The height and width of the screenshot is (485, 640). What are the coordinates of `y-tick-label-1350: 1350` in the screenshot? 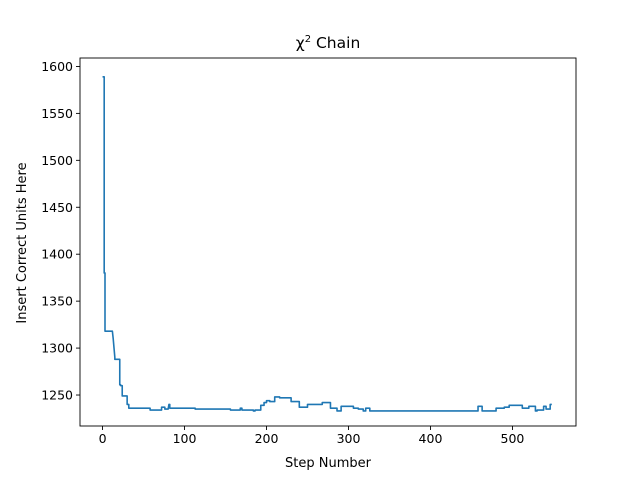 It's located at (57, 301).